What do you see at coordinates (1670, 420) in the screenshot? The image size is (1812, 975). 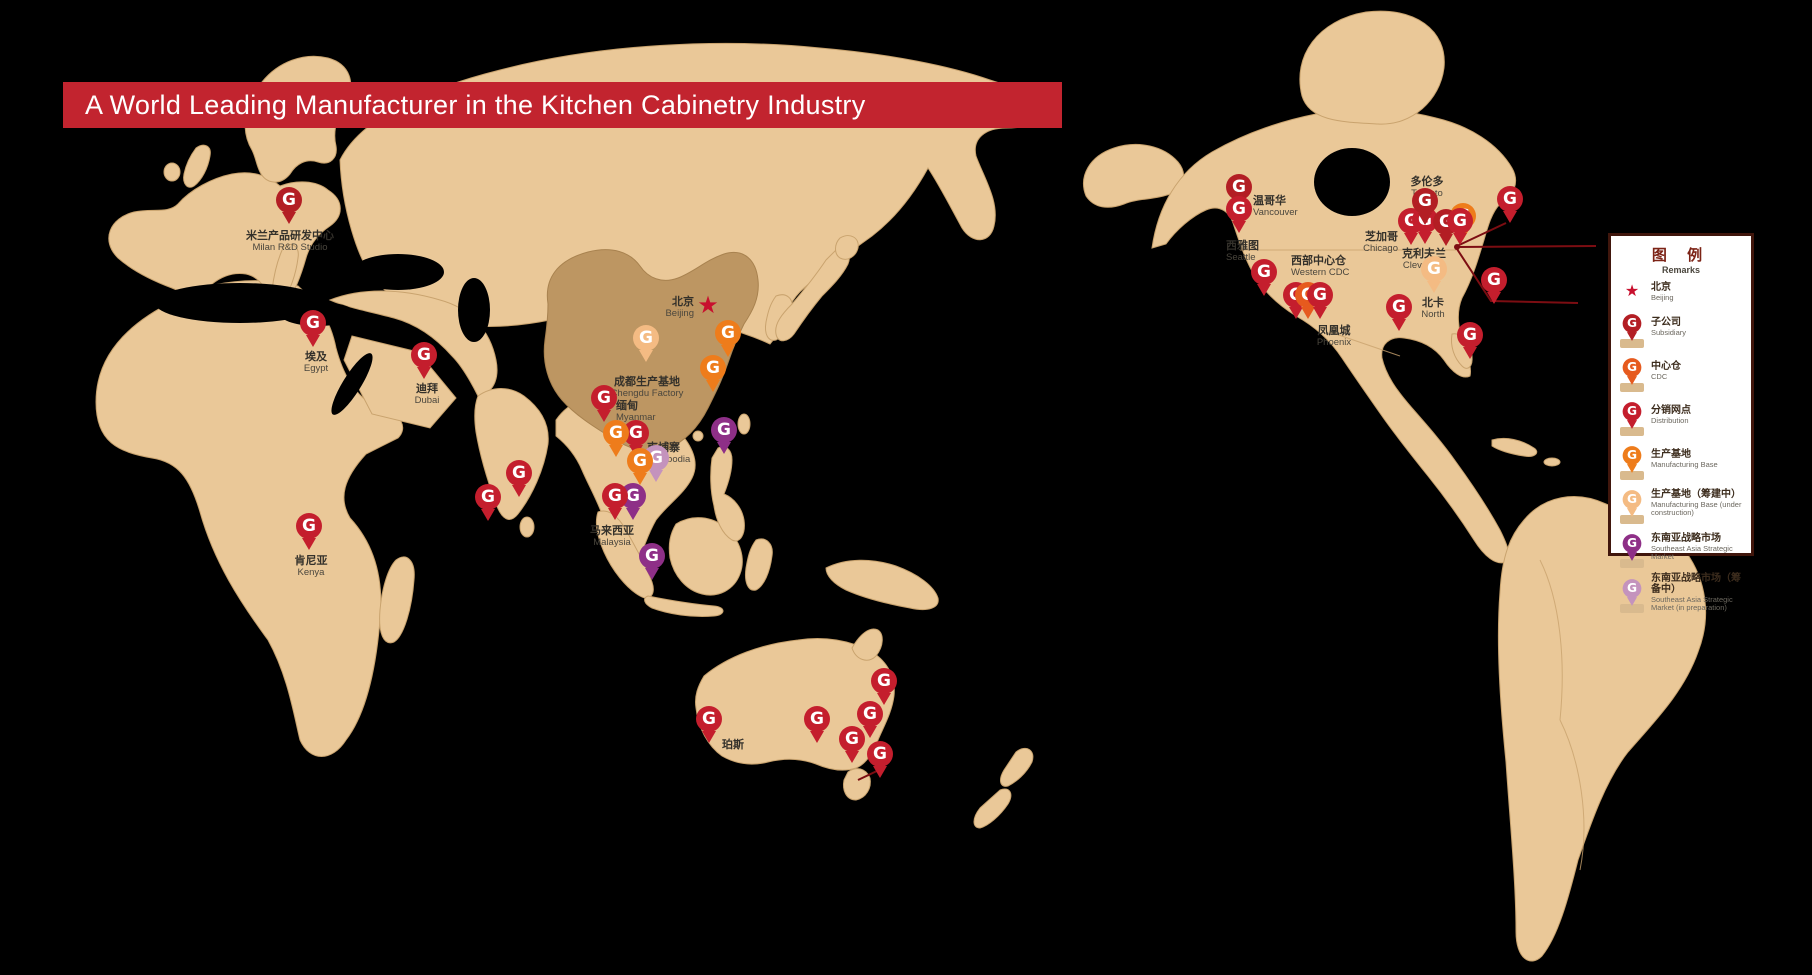 I see `legend-label-en: Distribution` at bounding box center [1670, 420].